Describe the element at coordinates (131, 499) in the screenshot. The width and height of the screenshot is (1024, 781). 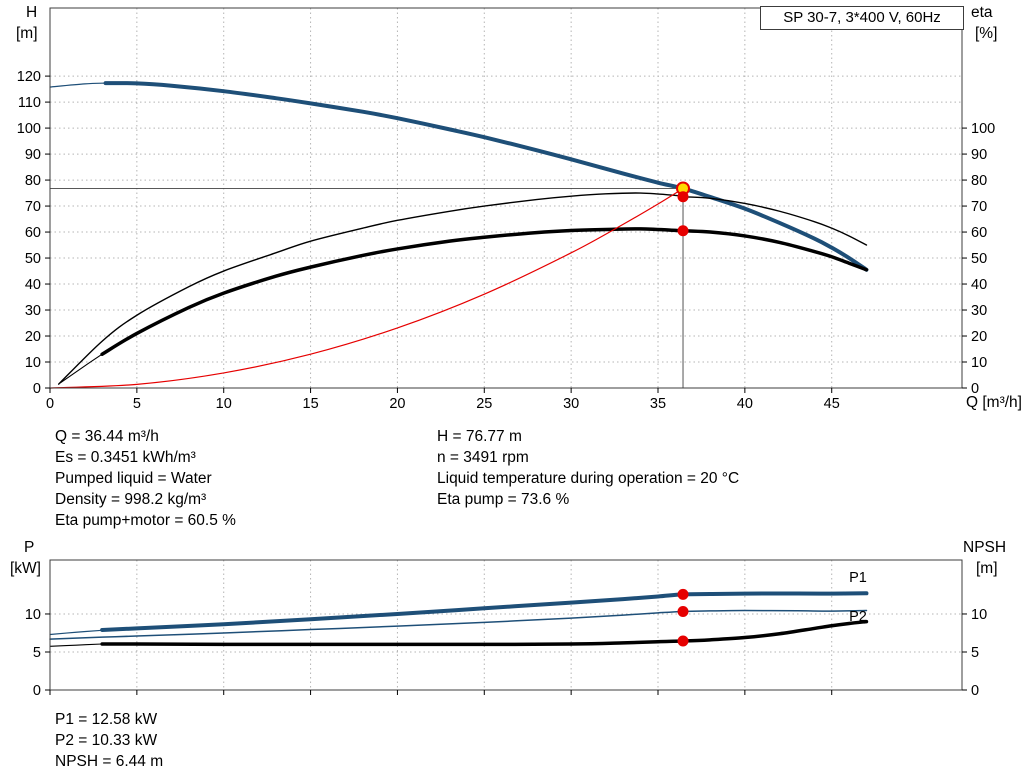
I see `info-line-density: Density = 998.2 kg/m³` at that location.